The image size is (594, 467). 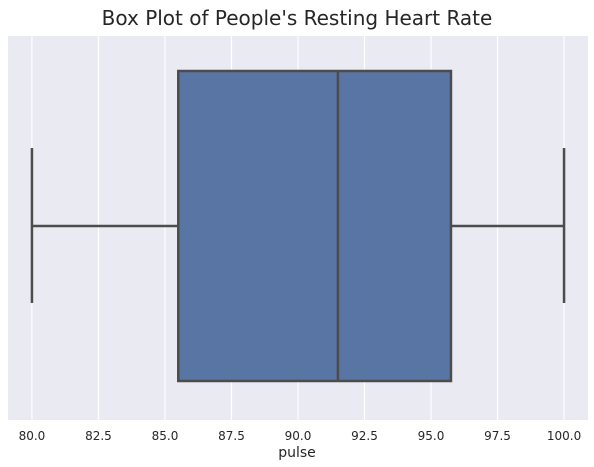 What do you see at coordinates (297, 18) in the screenshot?
I see `chart-title: Box Plot of People's Resting Heart Rate` at bounding box center [297, 18].